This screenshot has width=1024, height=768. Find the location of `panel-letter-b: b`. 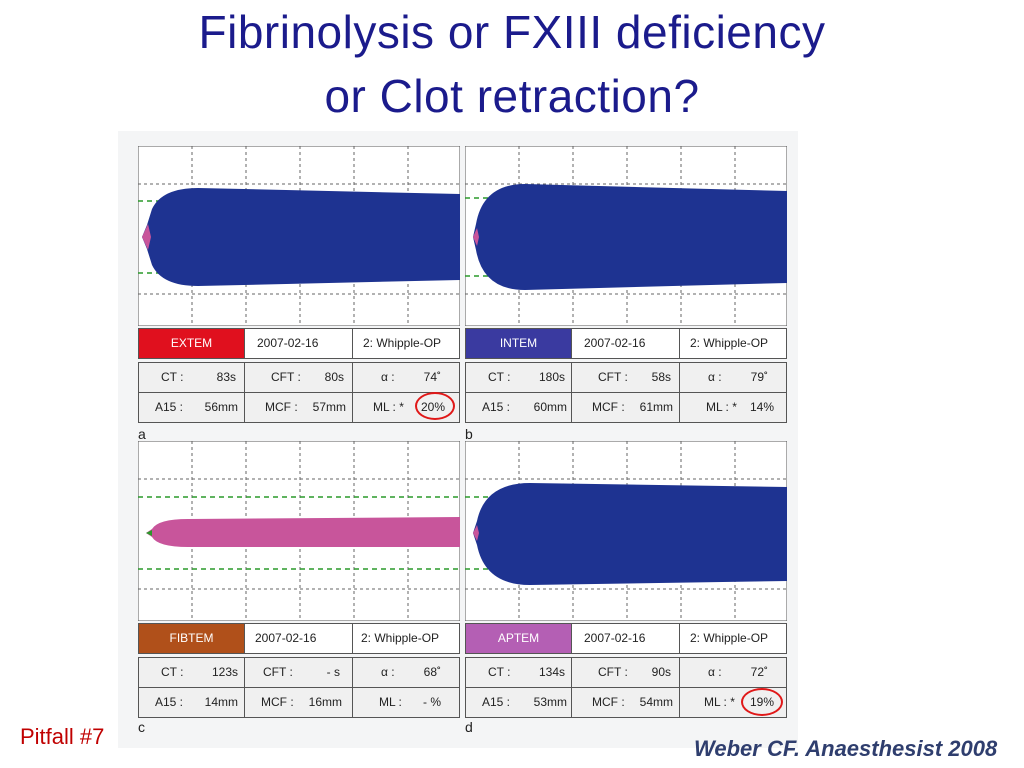

panel-letter-b: b is located at coordinates (469, 434).